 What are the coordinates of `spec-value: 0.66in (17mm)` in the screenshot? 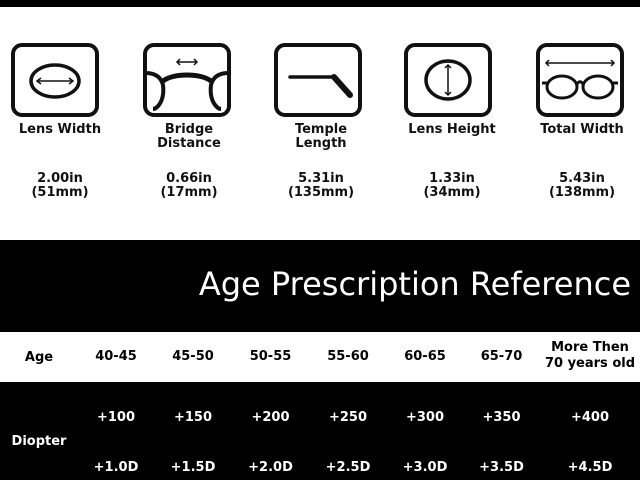 It's located at (189, 186).